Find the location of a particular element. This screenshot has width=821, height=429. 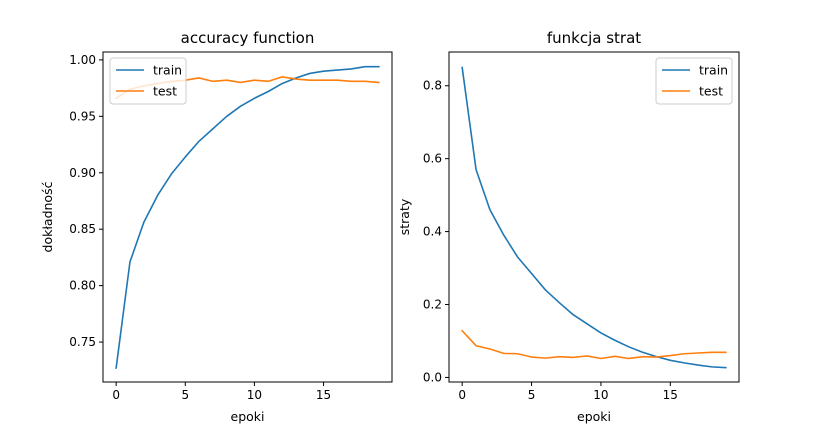

y-tick-label: 0.75 is located at coordinates (82, 342).